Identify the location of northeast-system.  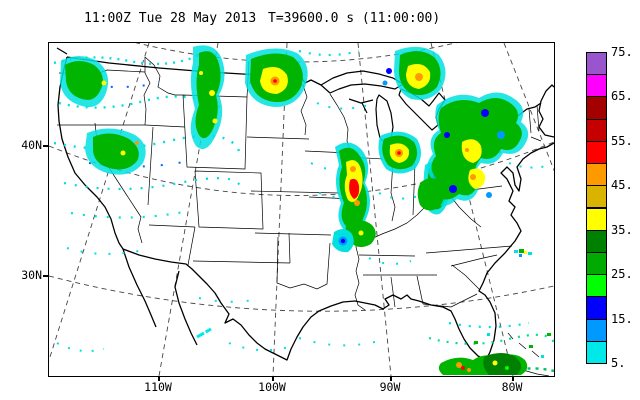
(473, 151).